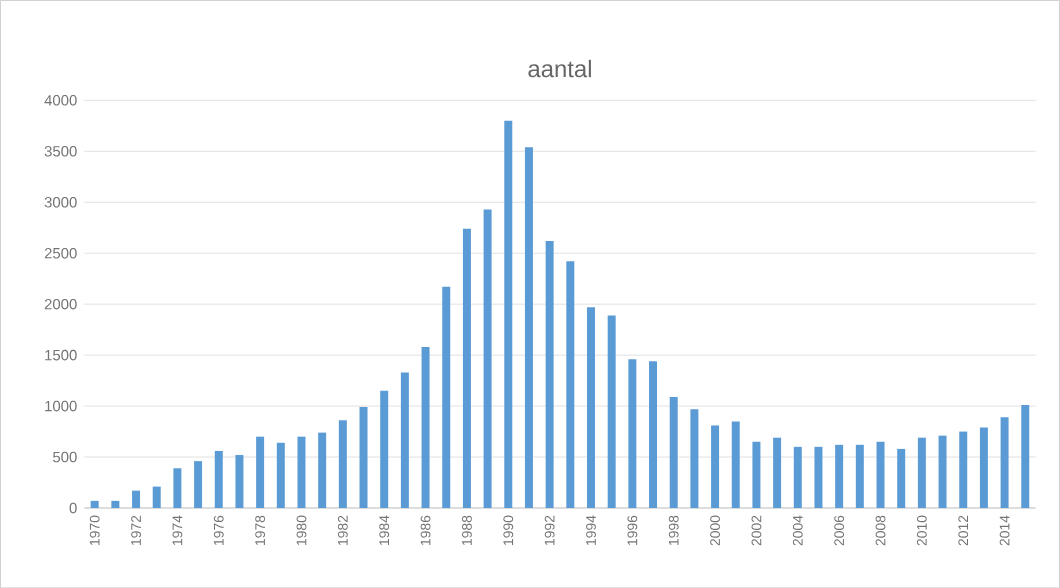 This screenshot has width=1060, height=588. What do you see at coordinates (559, 68) in the screenshot?
I see `chart-title: aantal` at bounding box center [559, 68].